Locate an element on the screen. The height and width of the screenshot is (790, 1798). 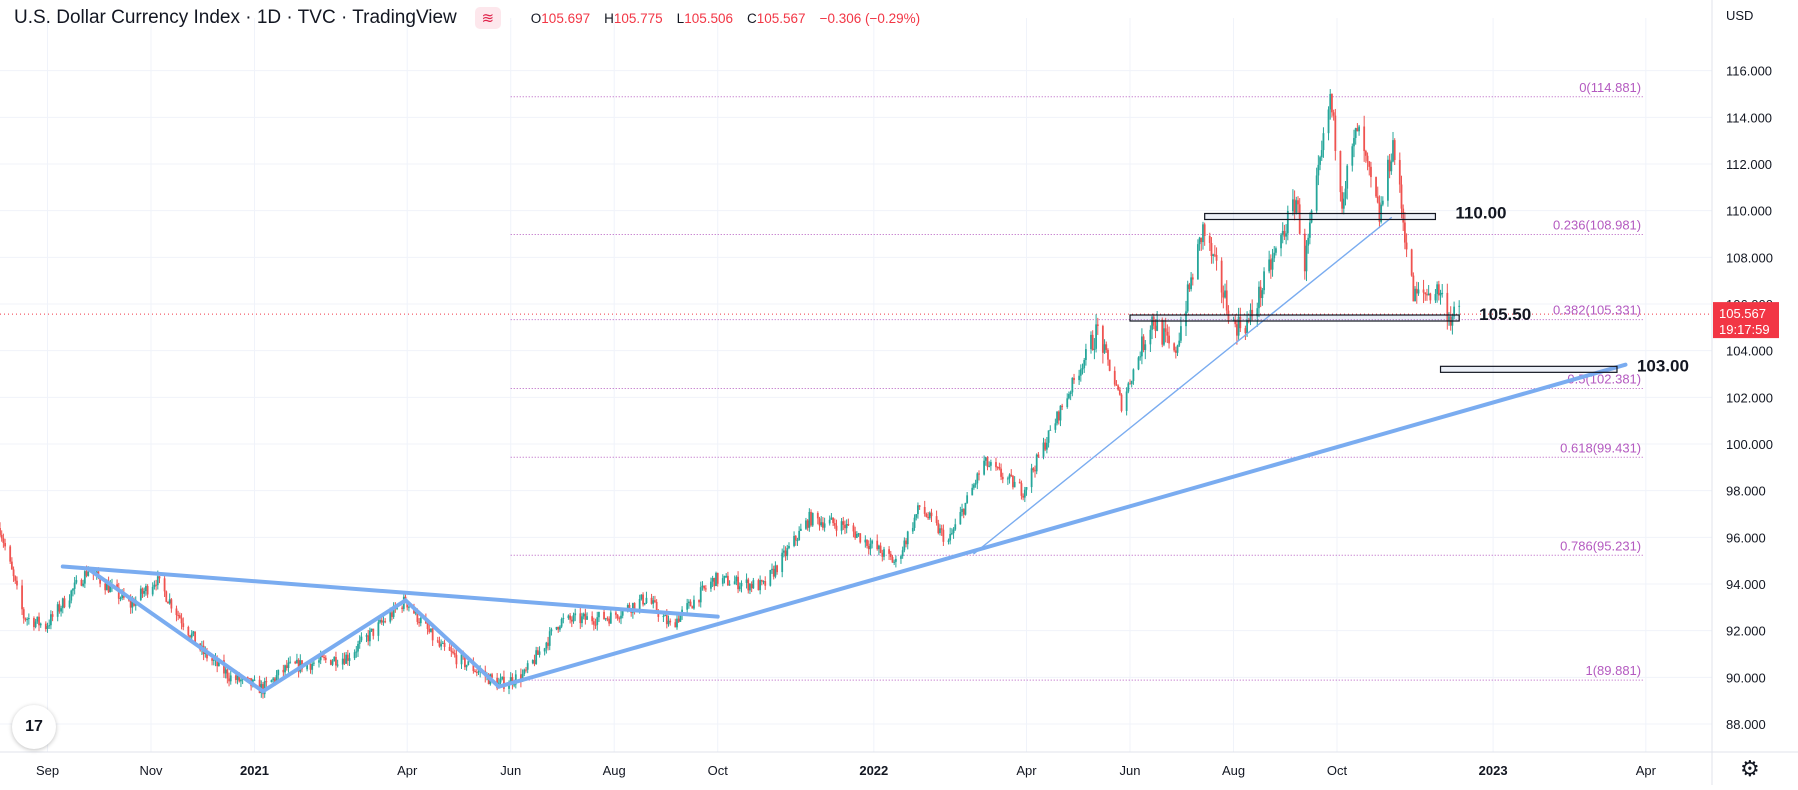
level-boxes: 110.00 105.50 103.00 is located at coordinates (1409, 290).